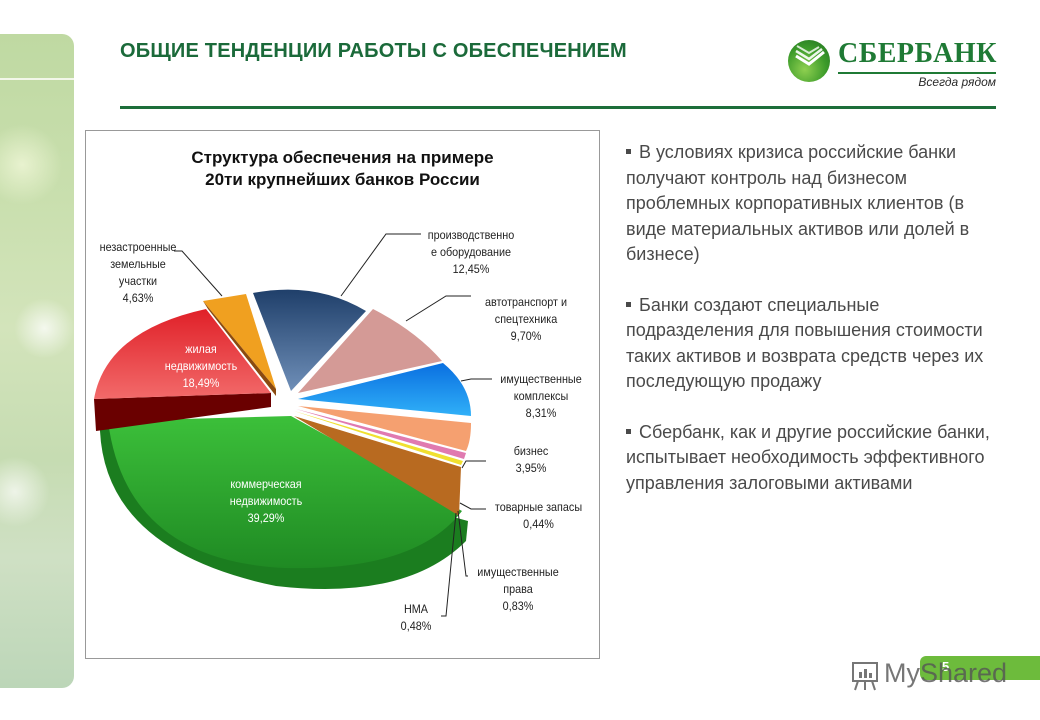 This screenshot has width=1040, height=720. What do you see at coordinates (526, 336) in the screenshot?
I see `label-value: 9,70%` at bounding box center [526, 336].